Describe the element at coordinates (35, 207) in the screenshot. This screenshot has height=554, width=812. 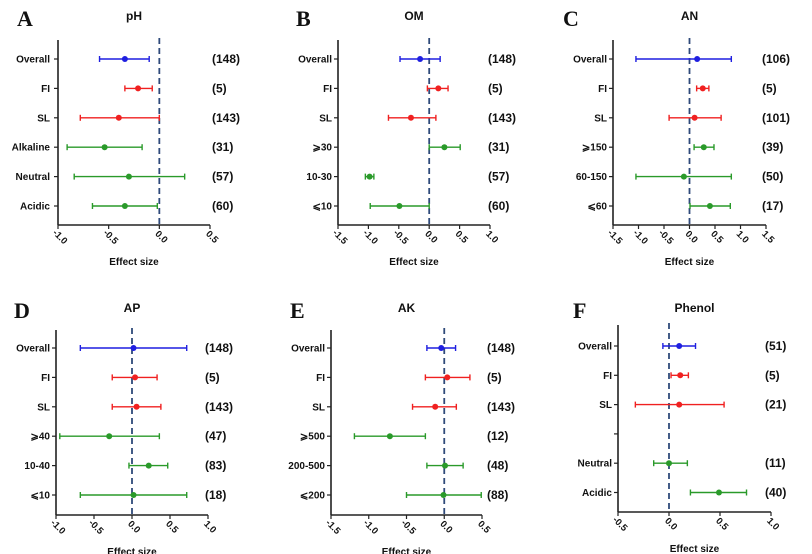
I see `row-label: Acidic` at that location.